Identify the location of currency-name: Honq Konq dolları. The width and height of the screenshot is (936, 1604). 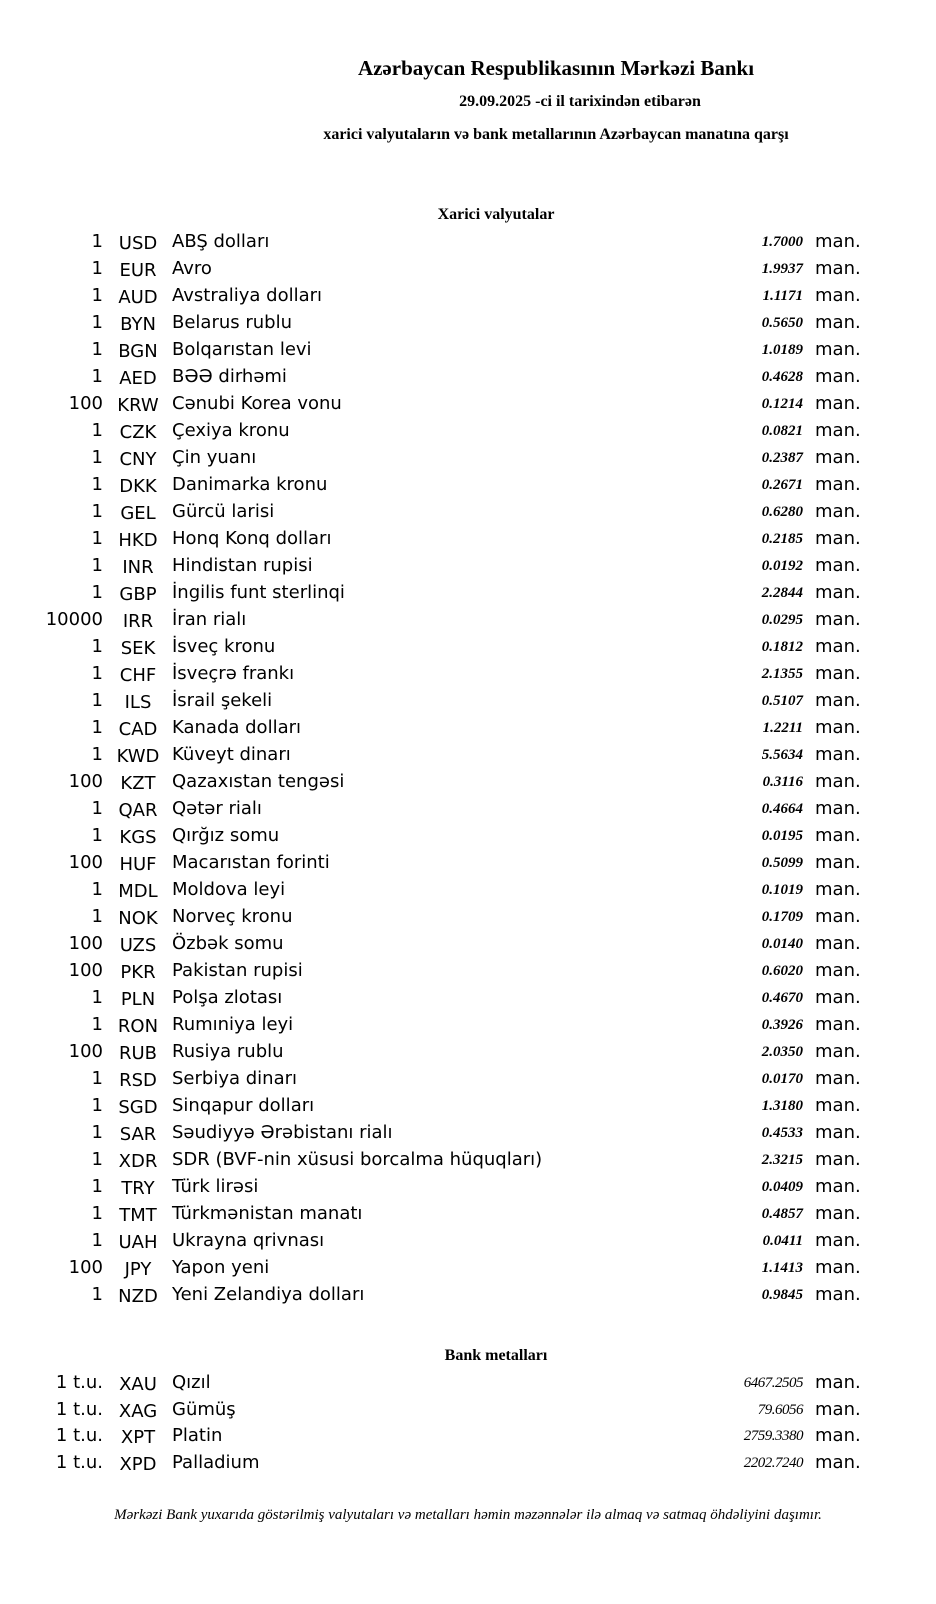
(252, 538).